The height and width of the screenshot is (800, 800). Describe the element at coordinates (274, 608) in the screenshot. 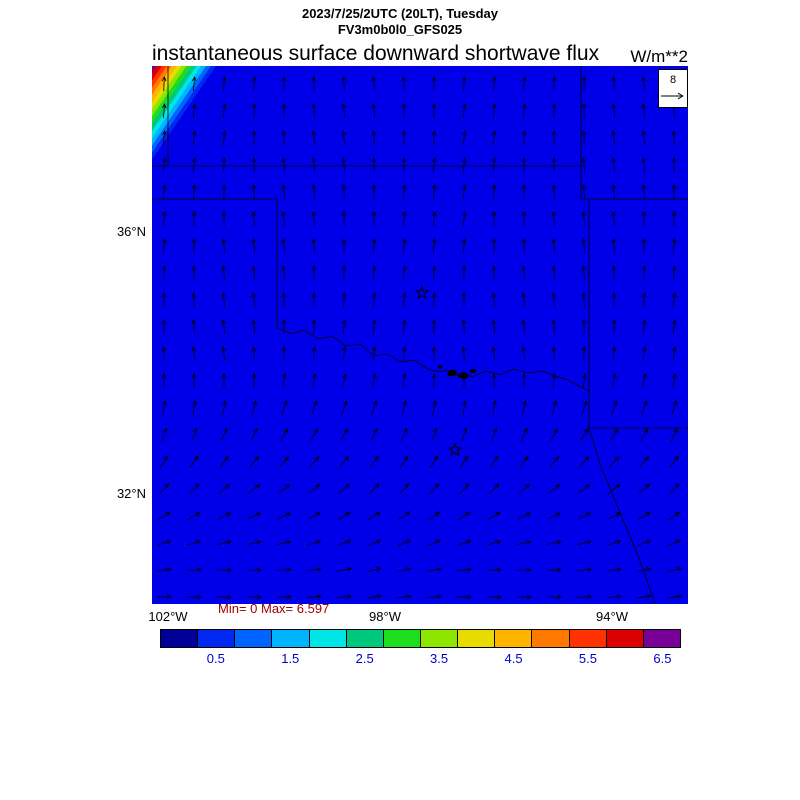

I see `minmax-stats: Min= 0 Max= 6.597` at that location.